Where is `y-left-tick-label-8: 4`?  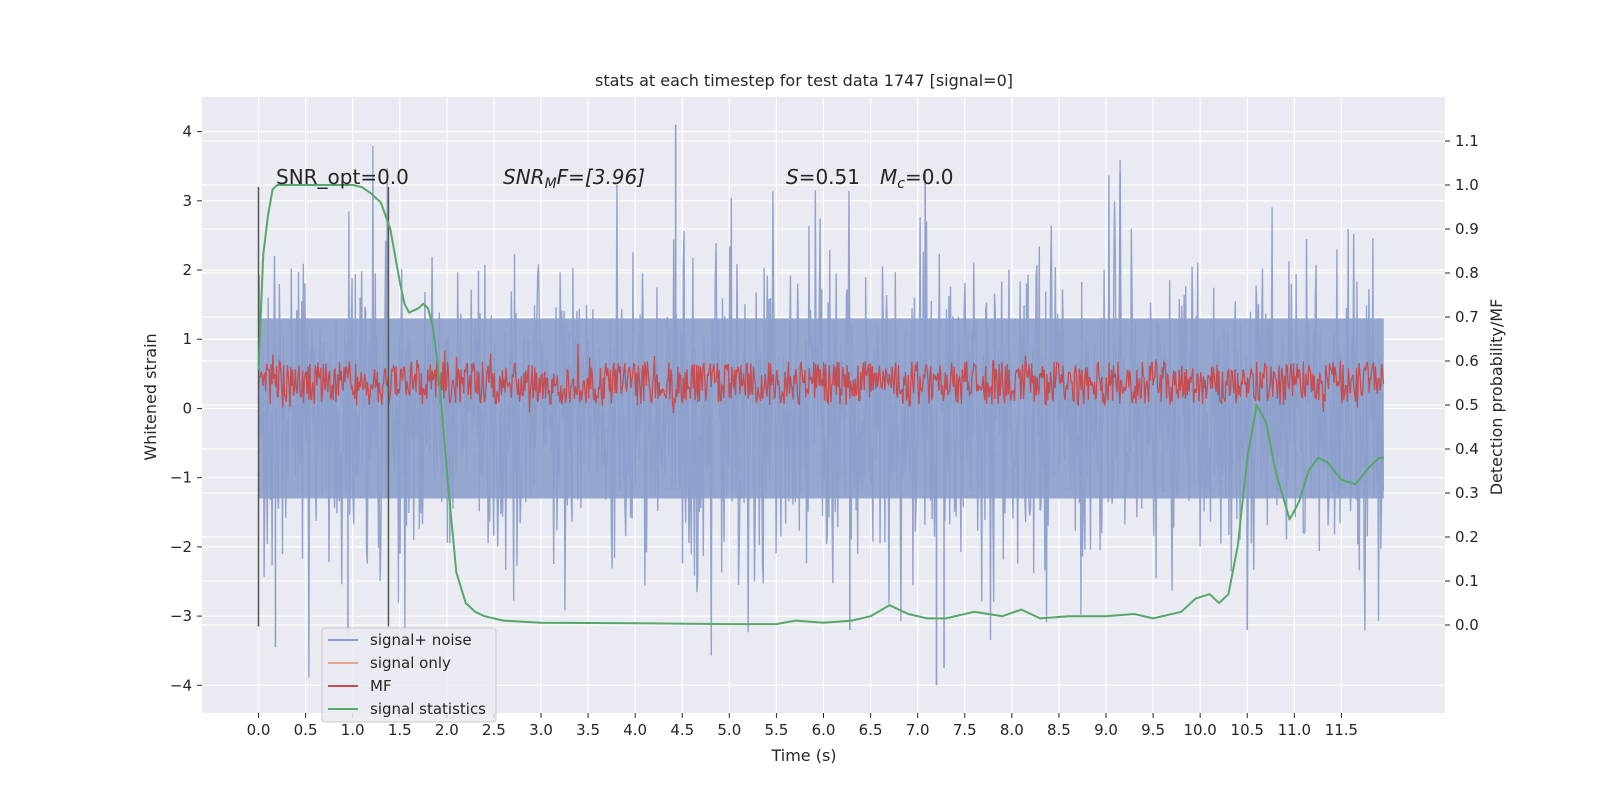
y-left-tick-label-8: 4 is located at coordinates (187, 132).